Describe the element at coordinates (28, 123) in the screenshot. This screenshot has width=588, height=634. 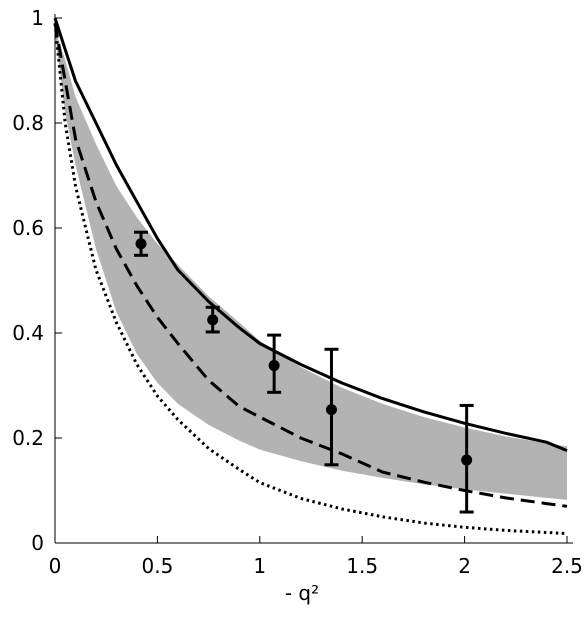
I see `y-tick-label: 0.8` at that location.